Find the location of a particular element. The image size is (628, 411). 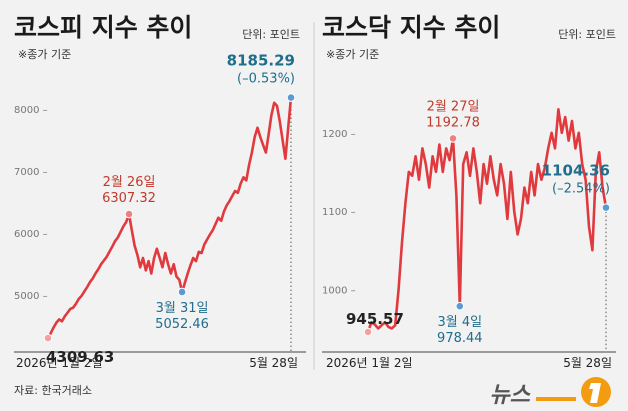

kosdaq-high-label: 2월 27일 is located at coordinates (453, 106).